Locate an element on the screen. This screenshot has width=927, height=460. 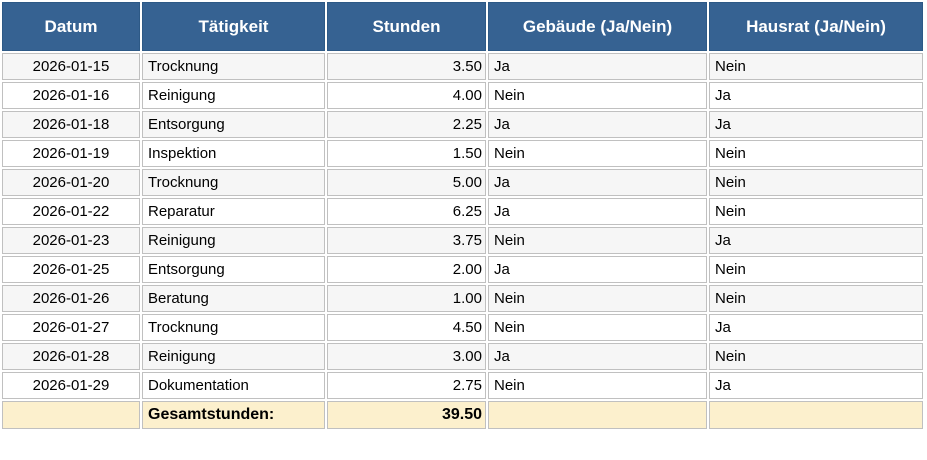
cell-datum: 2026-01-20 is located at coordinates (71, 182).